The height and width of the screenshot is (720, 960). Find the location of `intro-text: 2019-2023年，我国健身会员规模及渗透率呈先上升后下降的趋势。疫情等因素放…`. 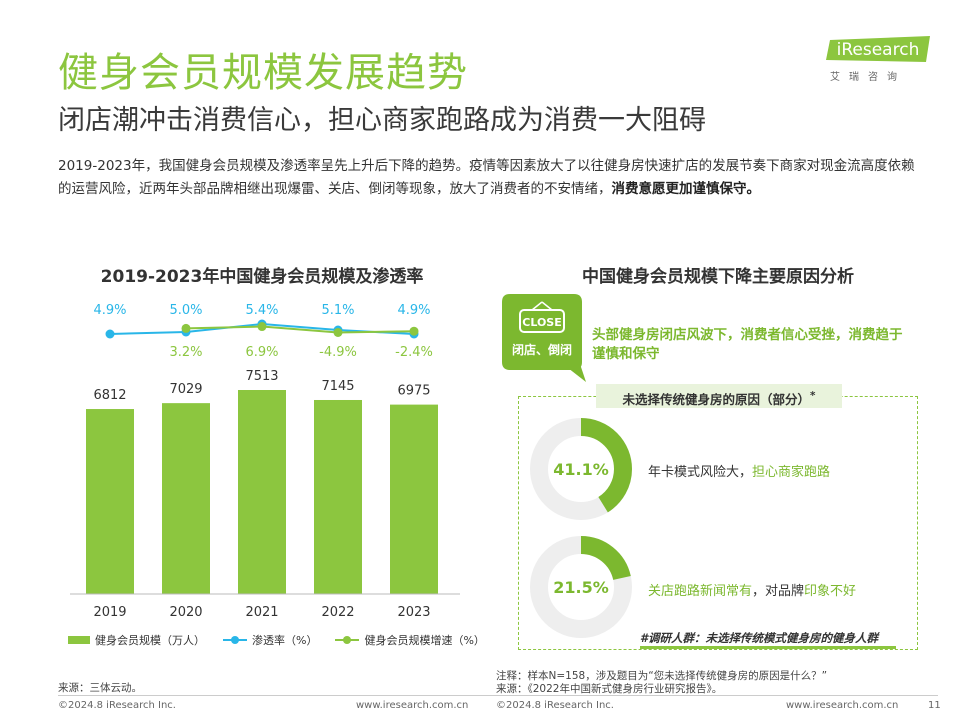

intro-text: 2019-2023年，我国健身会员规模及渗透率呈先上升后下降的趋势。疫情等因素放… is located at coordinates (486, 177).